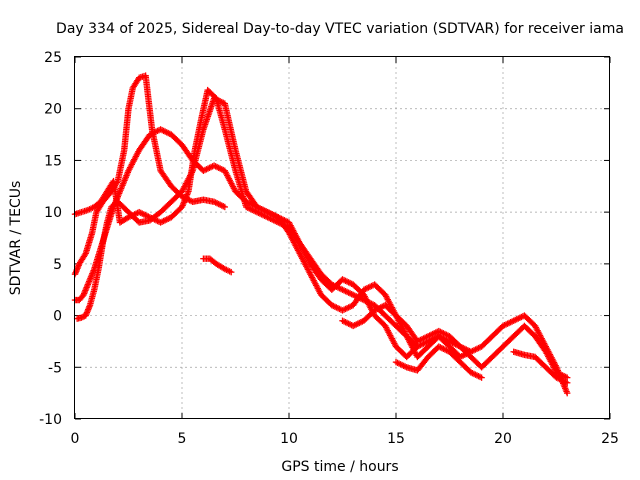 This screenshot has width=640, height=480. Describe the element at coordinates (610, 439) in the screenshot. I see `x-tick-label: 25` at that location.